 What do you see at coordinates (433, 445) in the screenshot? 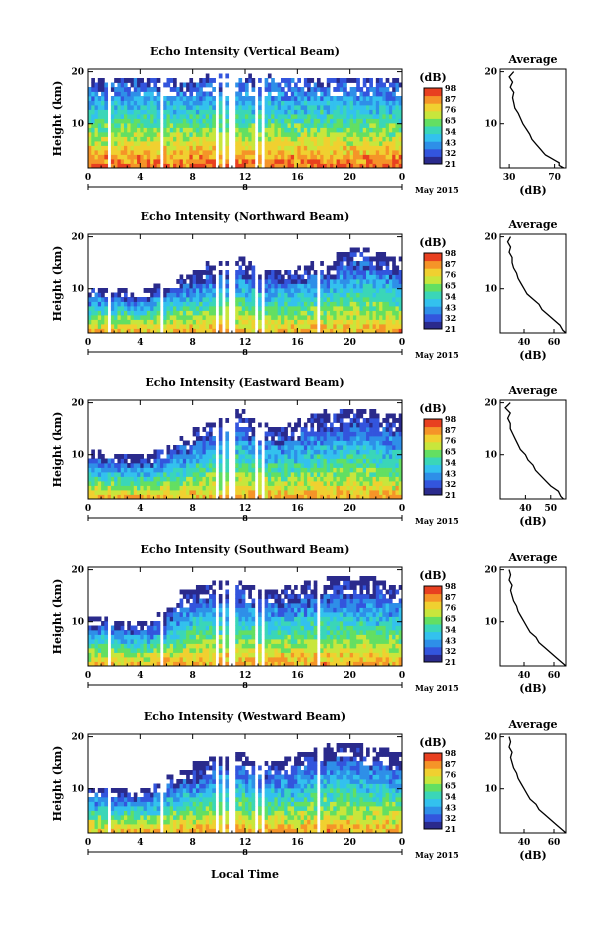
I see `colorbar-swatch` at bounding box center [433, 445].